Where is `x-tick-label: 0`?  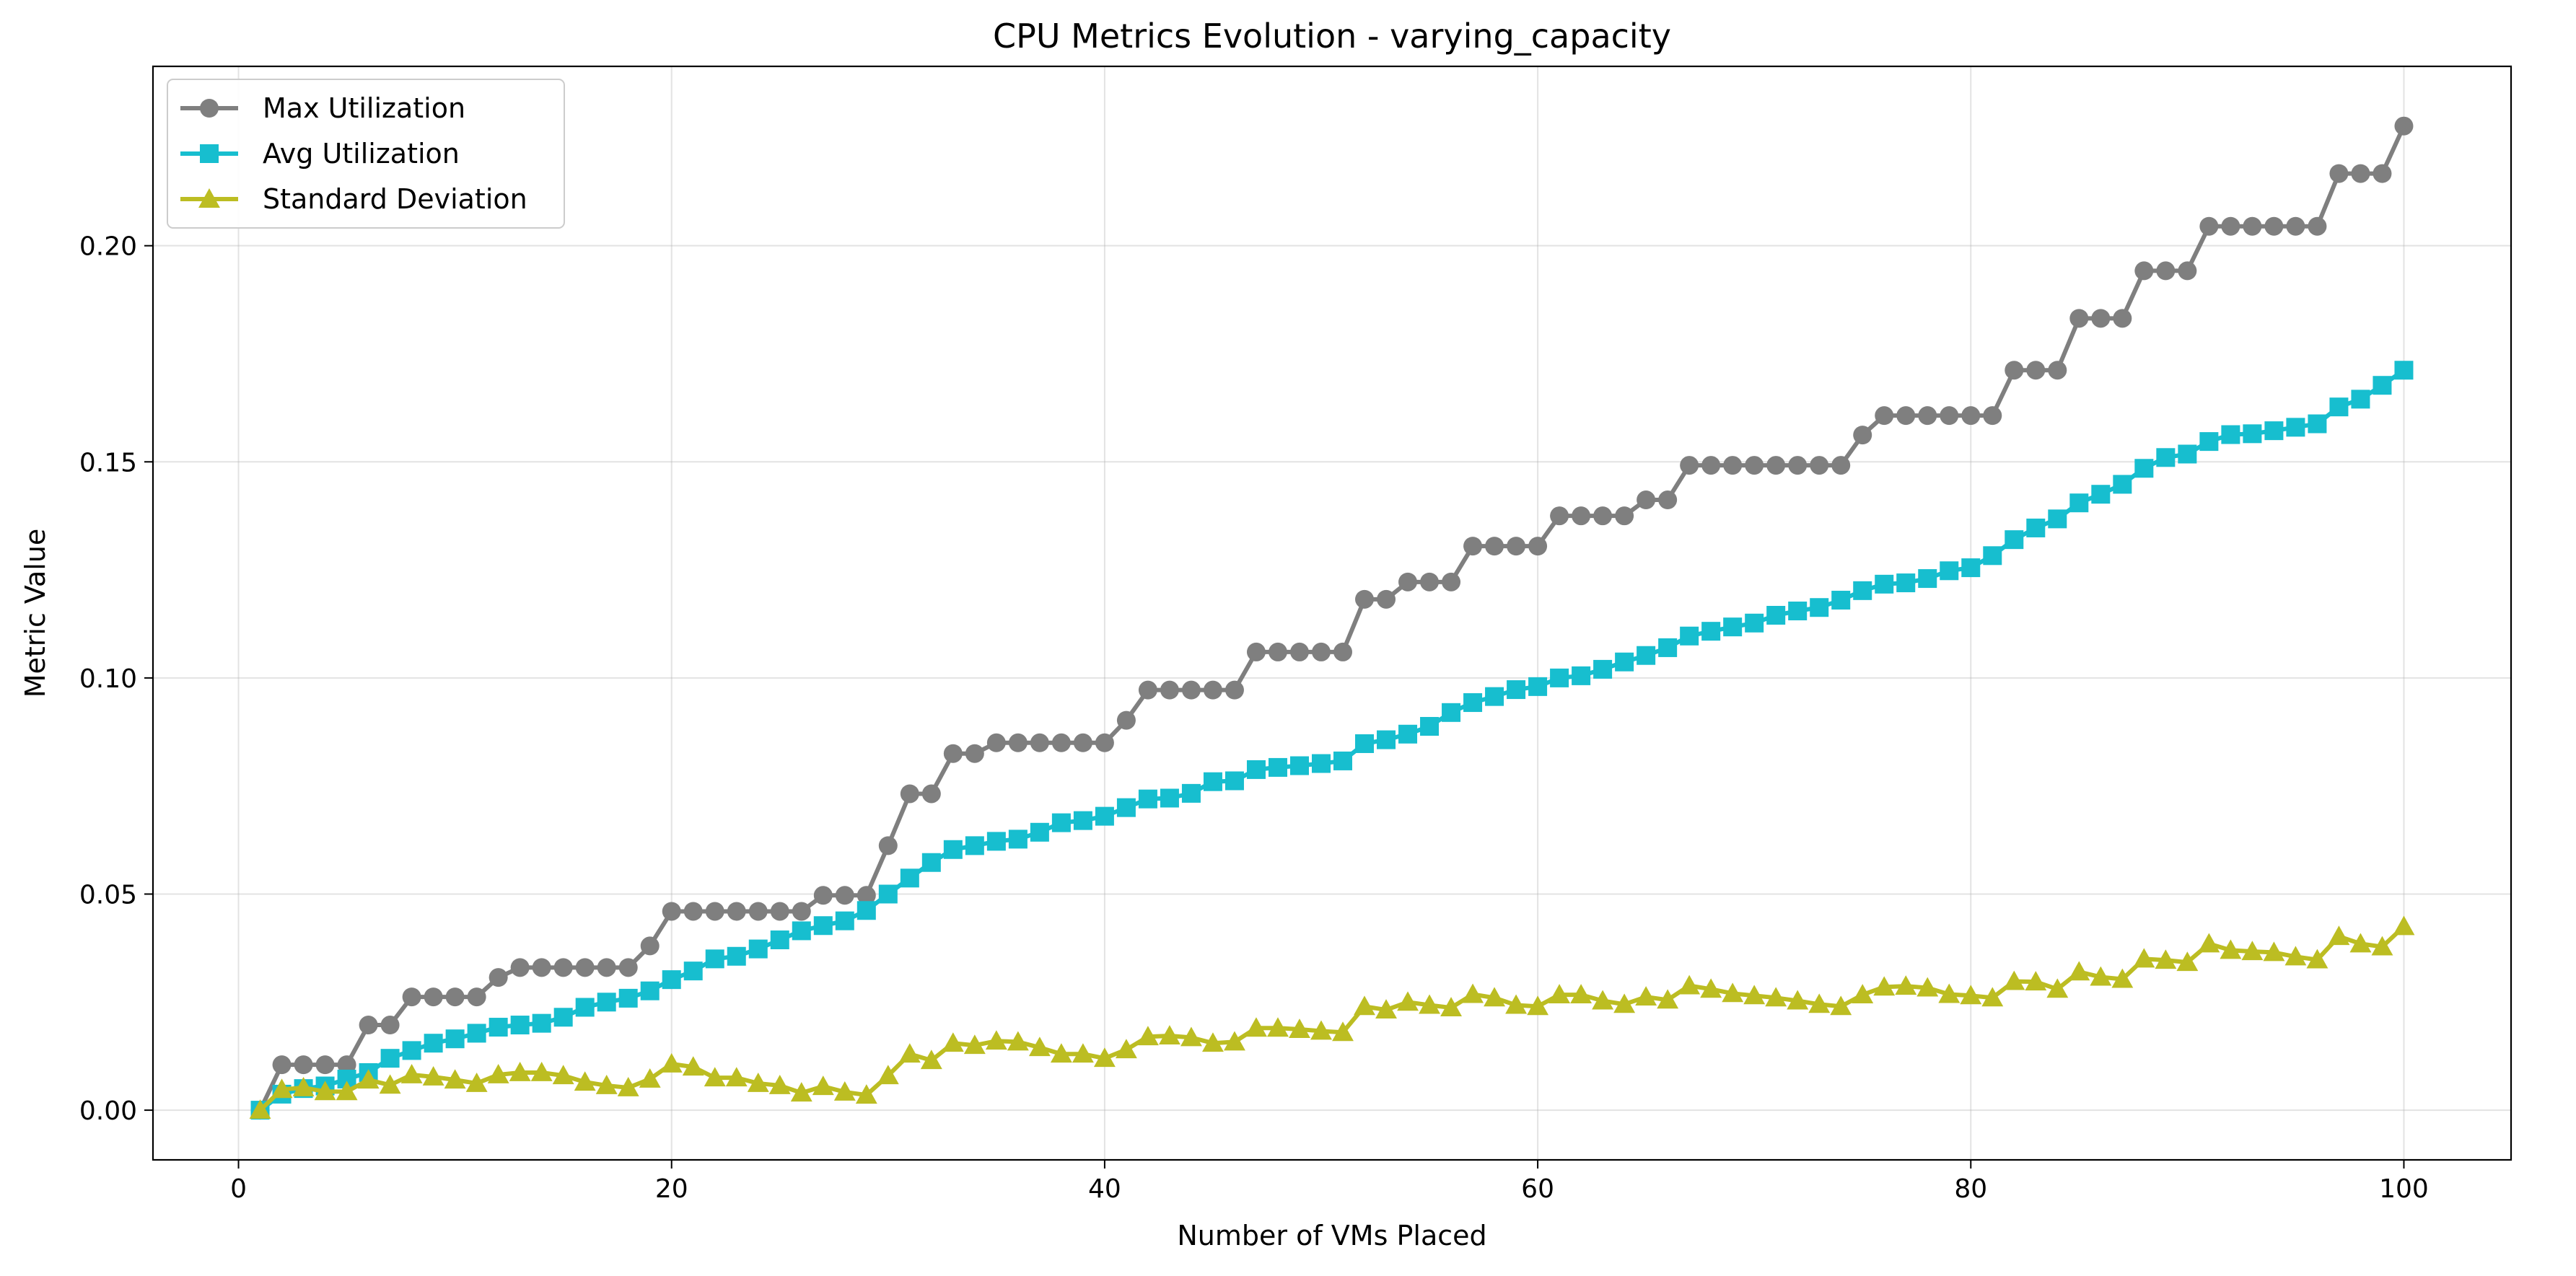 x-tick-label: 0 is located at coordinates (238, 1189).